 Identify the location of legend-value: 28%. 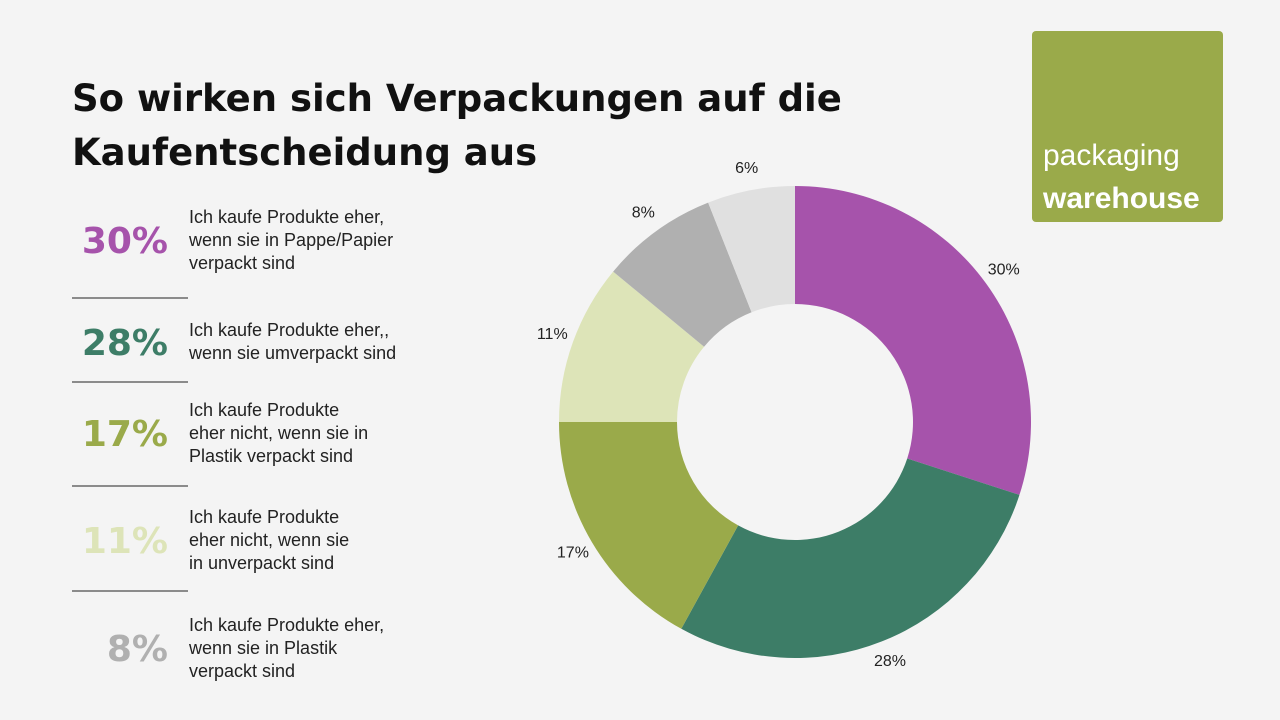
(125, 343).